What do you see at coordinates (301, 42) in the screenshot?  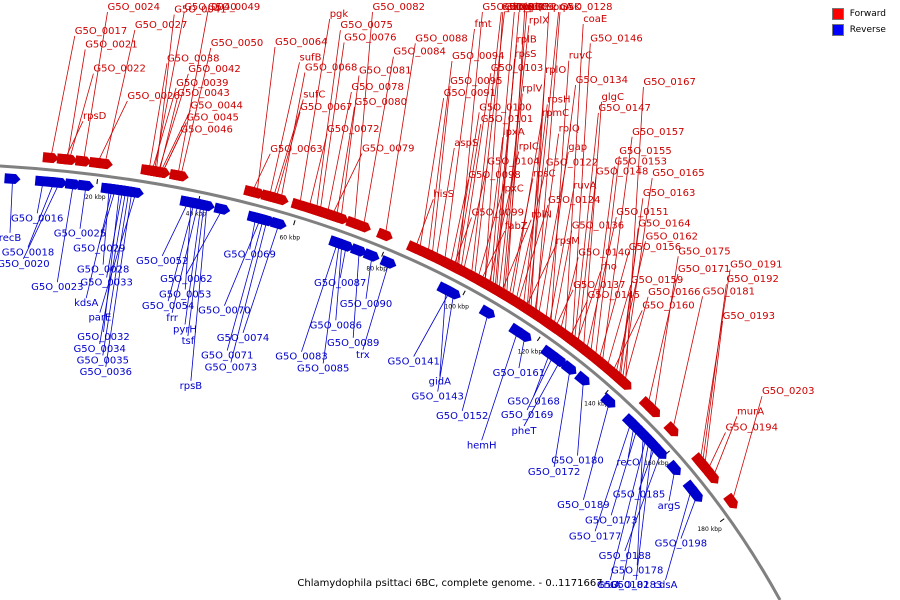 I see `forward-gene-label: G5O_0064` at bounding box center [301, 42].